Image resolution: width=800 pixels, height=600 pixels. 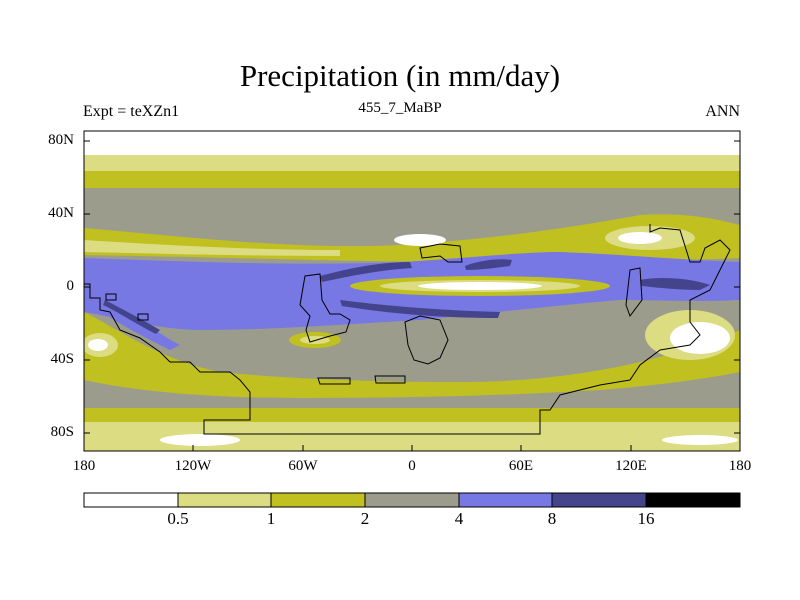 I want to click on x-tick-label: 60E, so click(x=521, y=466).